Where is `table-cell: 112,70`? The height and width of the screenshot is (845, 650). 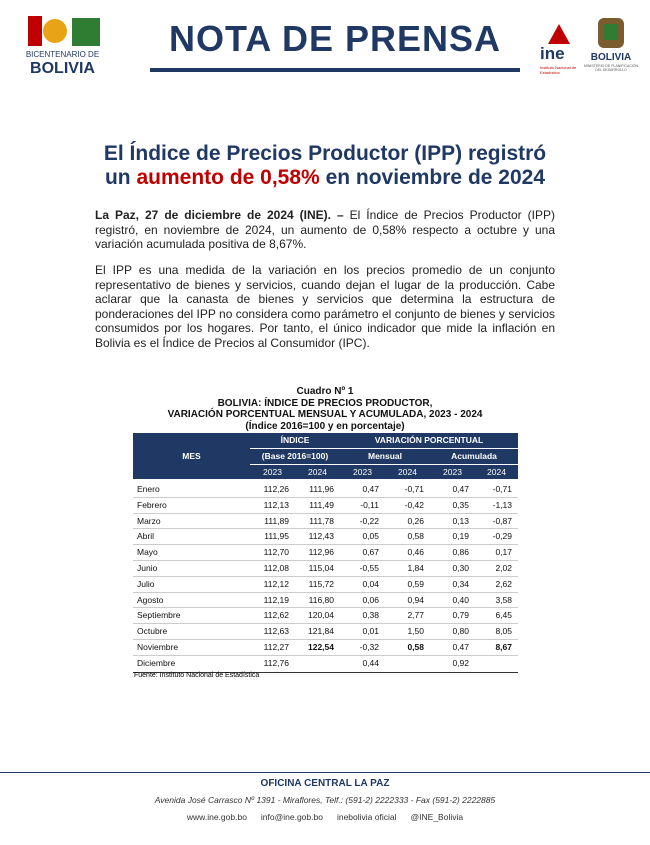 table-cell: 112,70 is located at coordinates (276, 552).